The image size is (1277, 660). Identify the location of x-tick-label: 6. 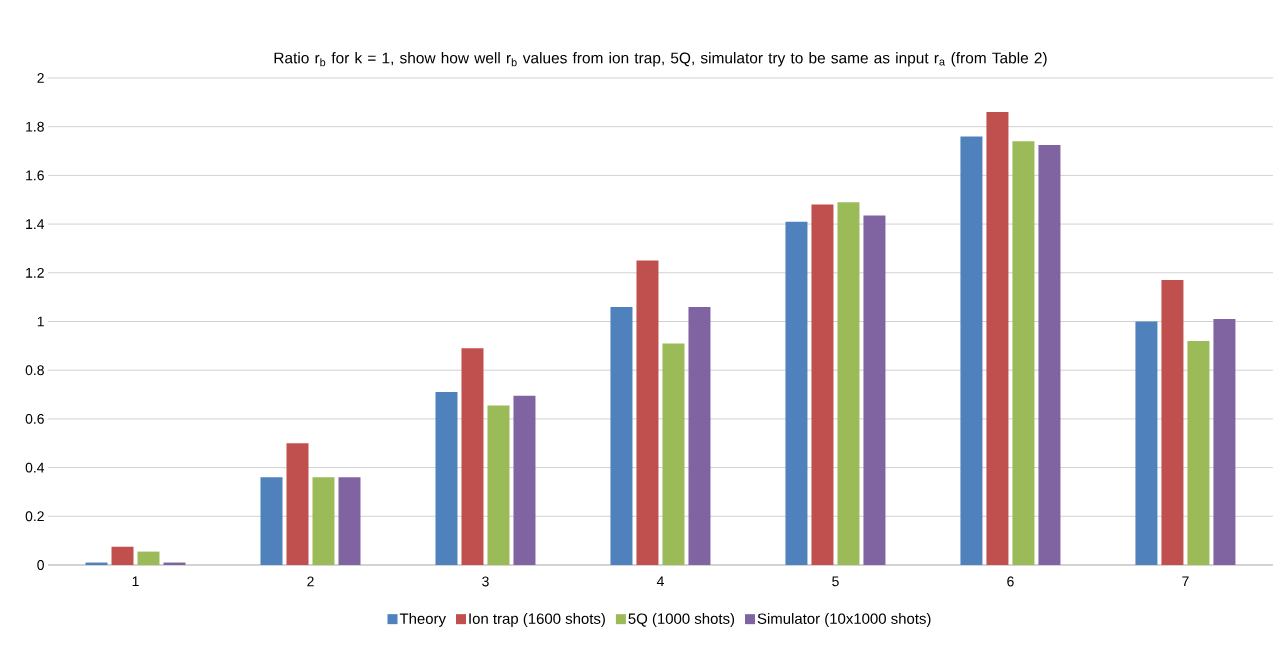
(1010, 581).